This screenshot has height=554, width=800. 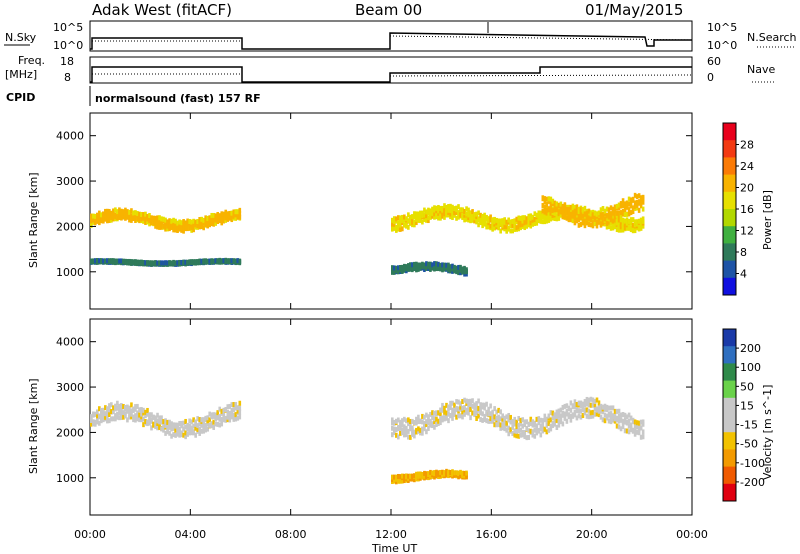 What do you see at coordinates (178, 98) in the screenshot?
I see `cpid-text: normalsound (fast) 157 RF` at bounding box center [178, 98].